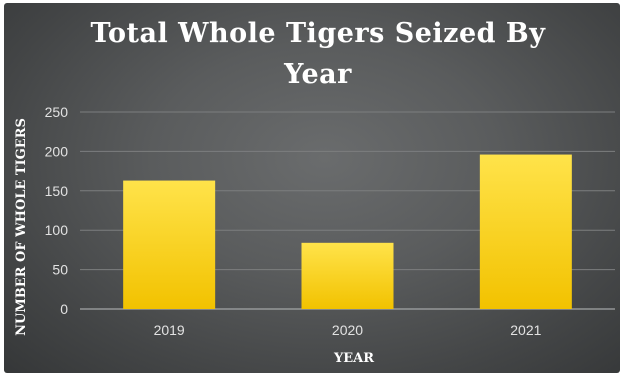 This screenshot has width=624, height=379. What do you see at coordinates (525, 231) in the screenshot?
I see `bar-2021` at bounding box center [525, 231].